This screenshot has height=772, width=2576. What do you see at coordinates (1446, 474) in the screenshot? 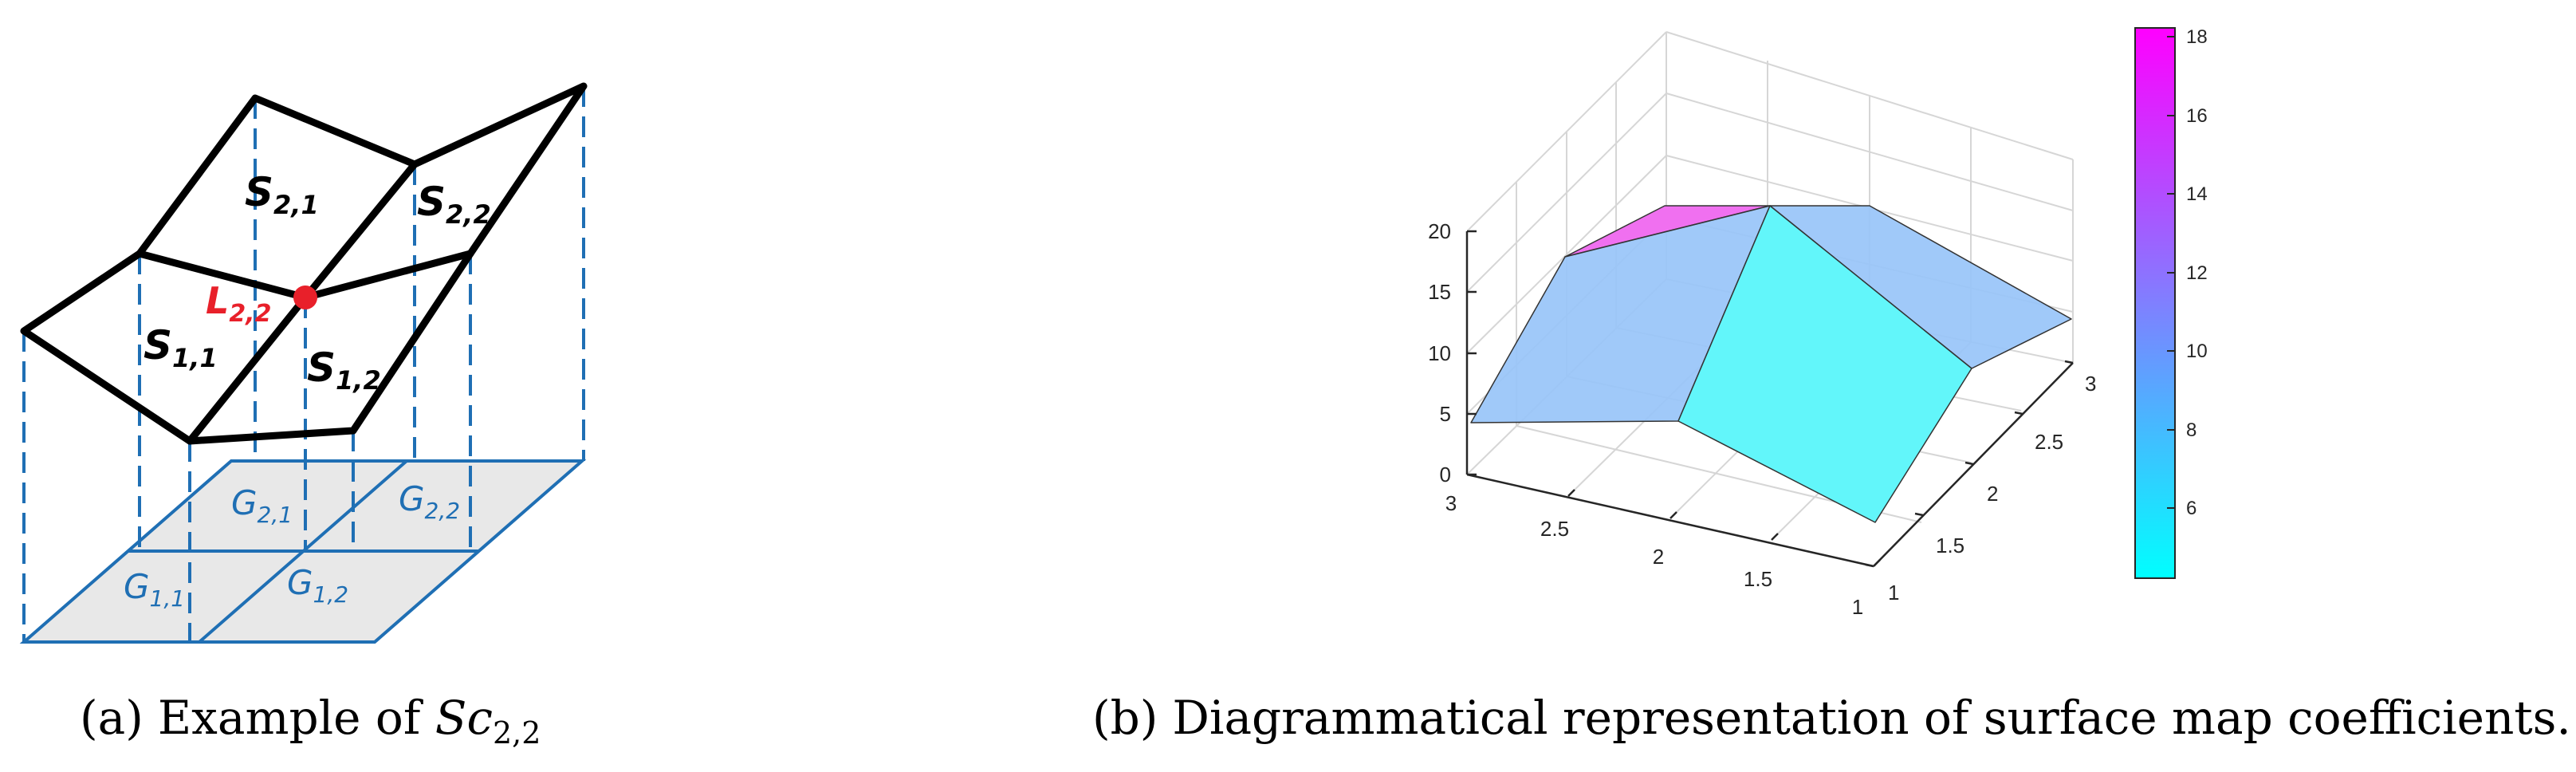
I see `z-tick-0: 0` at bounding box center [1446, 474].